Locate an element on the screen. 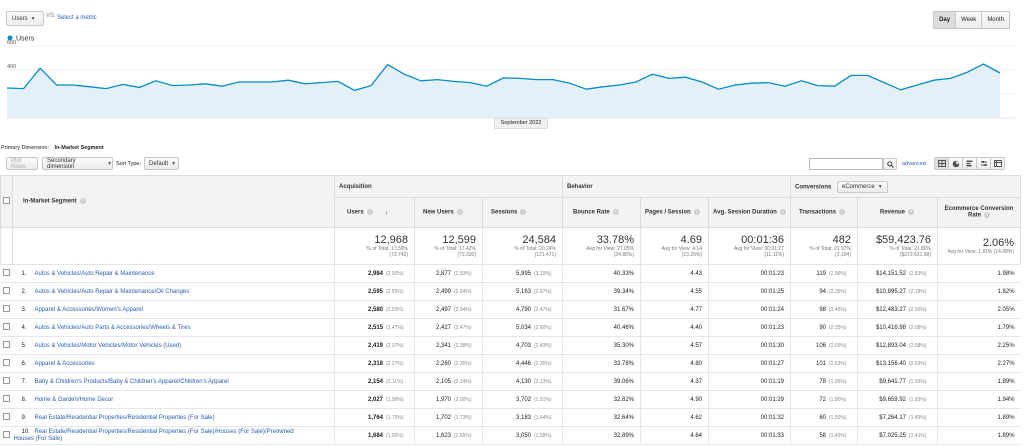 The width and height of the screenshot is (1024, 446). view-pie-button is located at coordinates (955, 163).